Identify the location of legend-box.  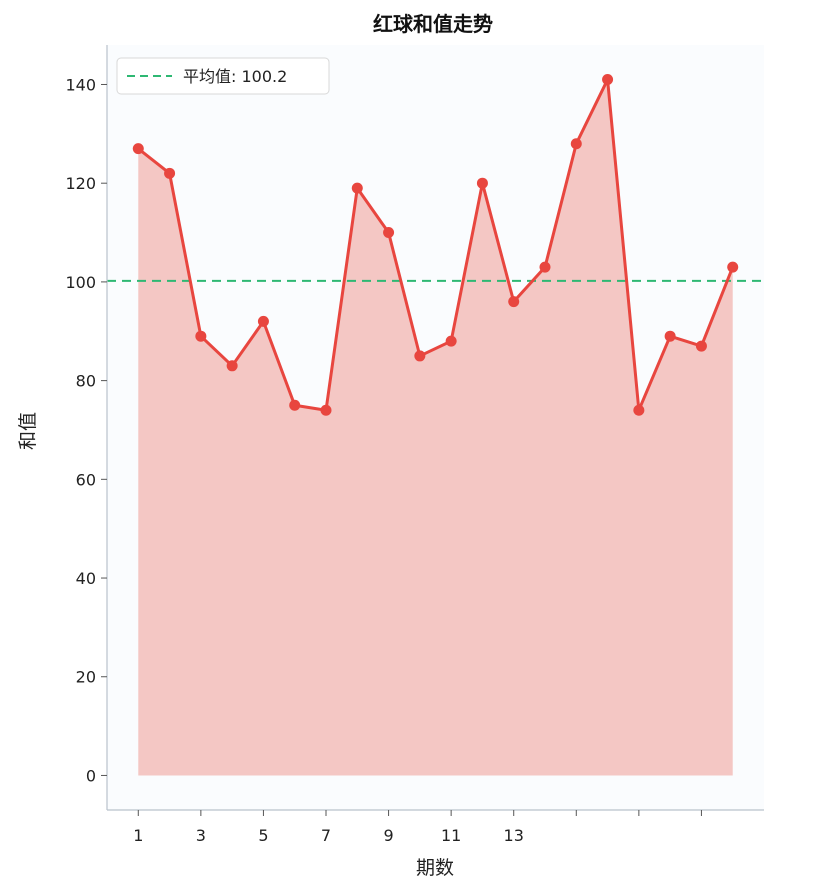
(223, 76).